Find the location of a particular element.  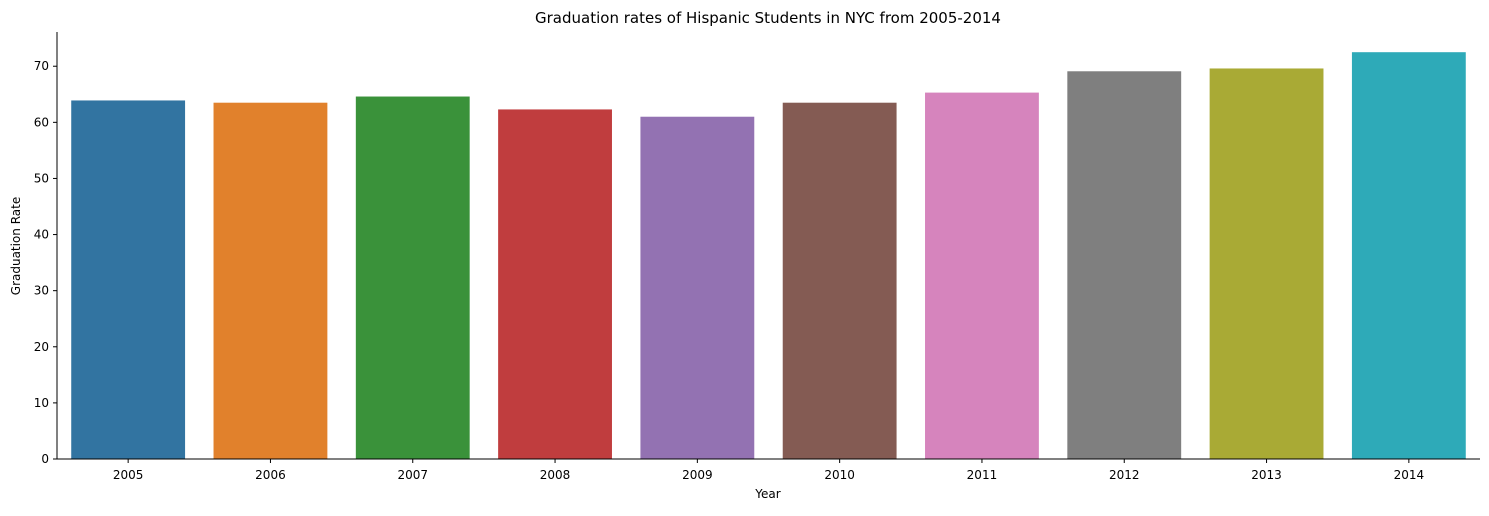

y-tick-label: 70 is located at coordinates (41, 66).